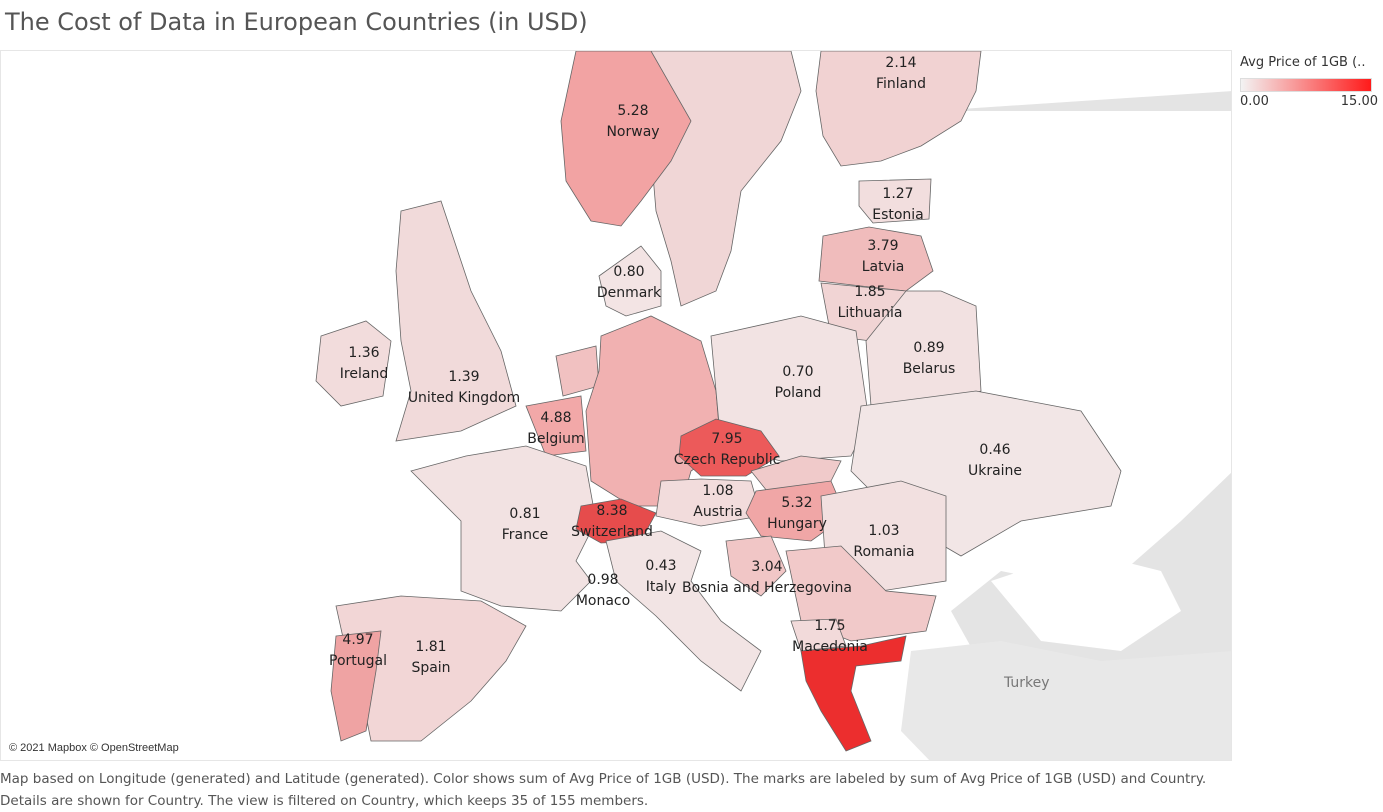 The height and width of the screenshot is (812, 1383). Describe the element at coordinates (898, 205) in the screenshot. I see `country-label: 1.27 Estonia` at that location.